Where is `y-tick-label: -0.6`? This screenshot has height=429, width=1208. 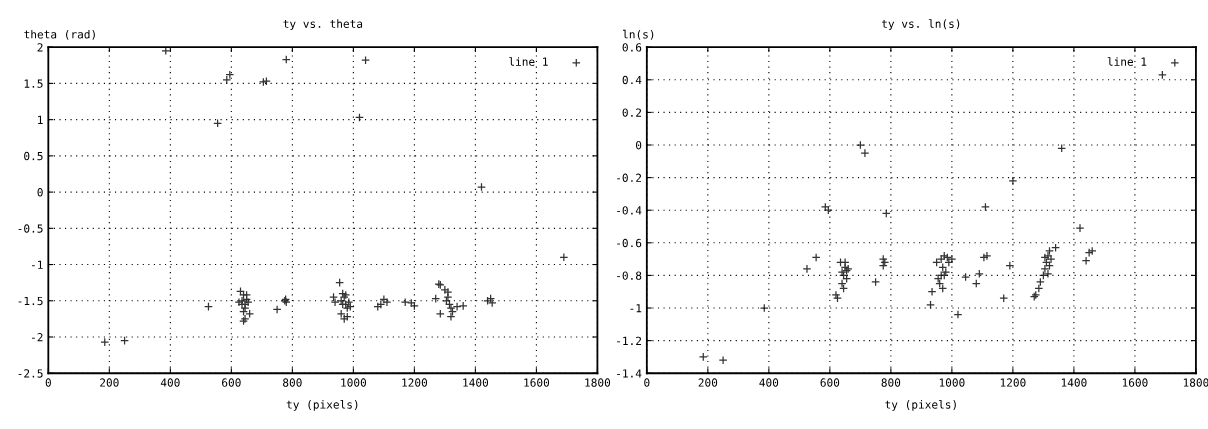
y-tick-label: -0.6 is located at coordinates (629, 243).